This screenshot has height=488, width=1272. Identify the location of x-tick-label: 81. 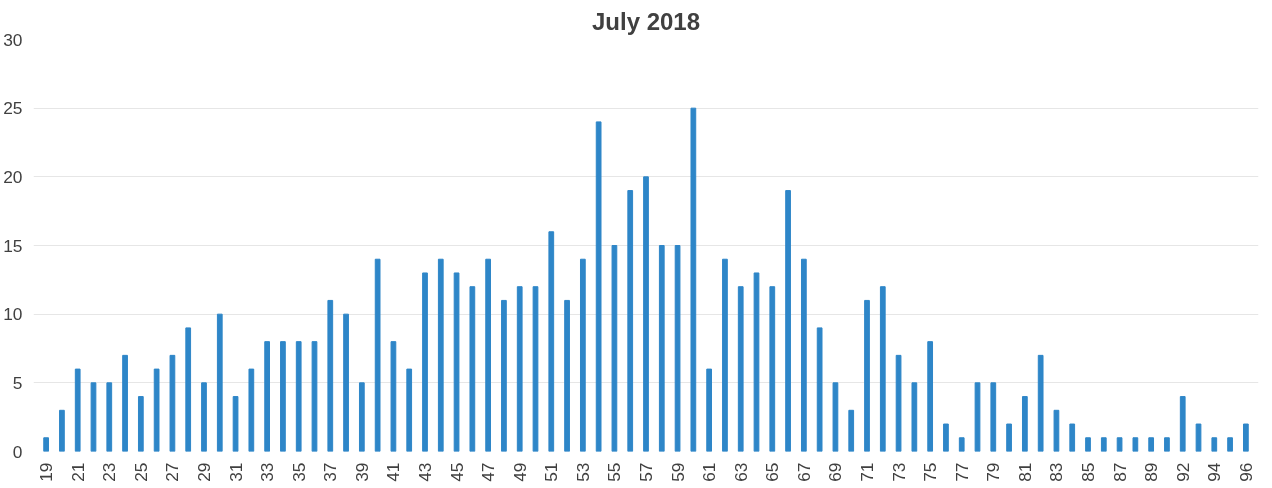
(1024, 472).